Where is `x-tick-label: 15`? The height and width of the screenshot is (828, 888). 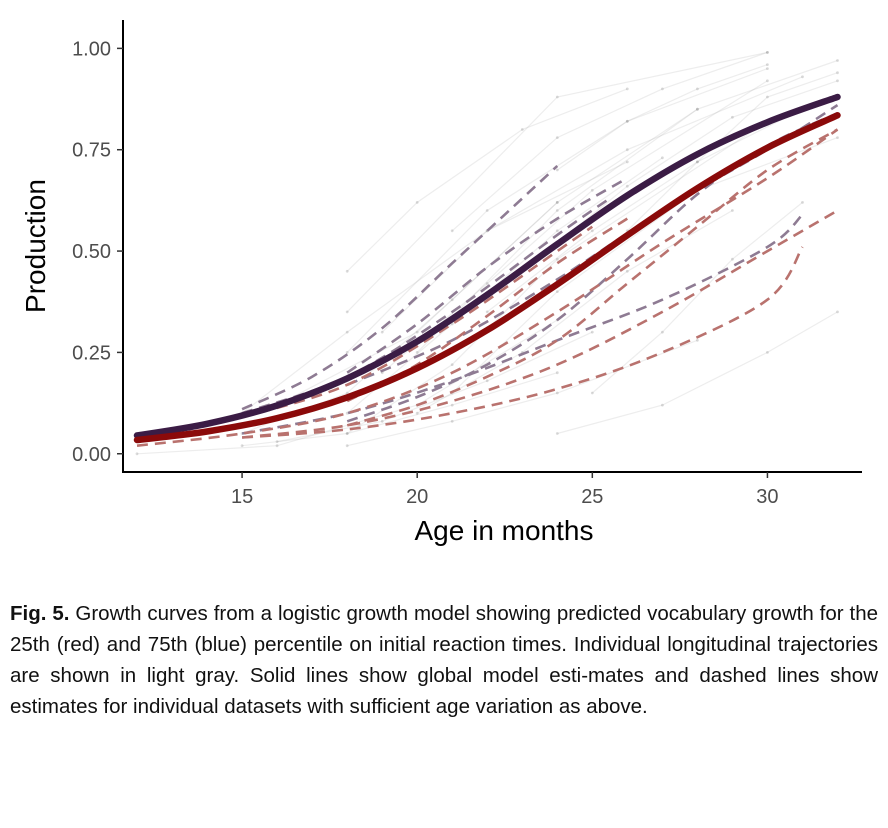 x-tick-label: 15 is located at coordinates (242, 497).